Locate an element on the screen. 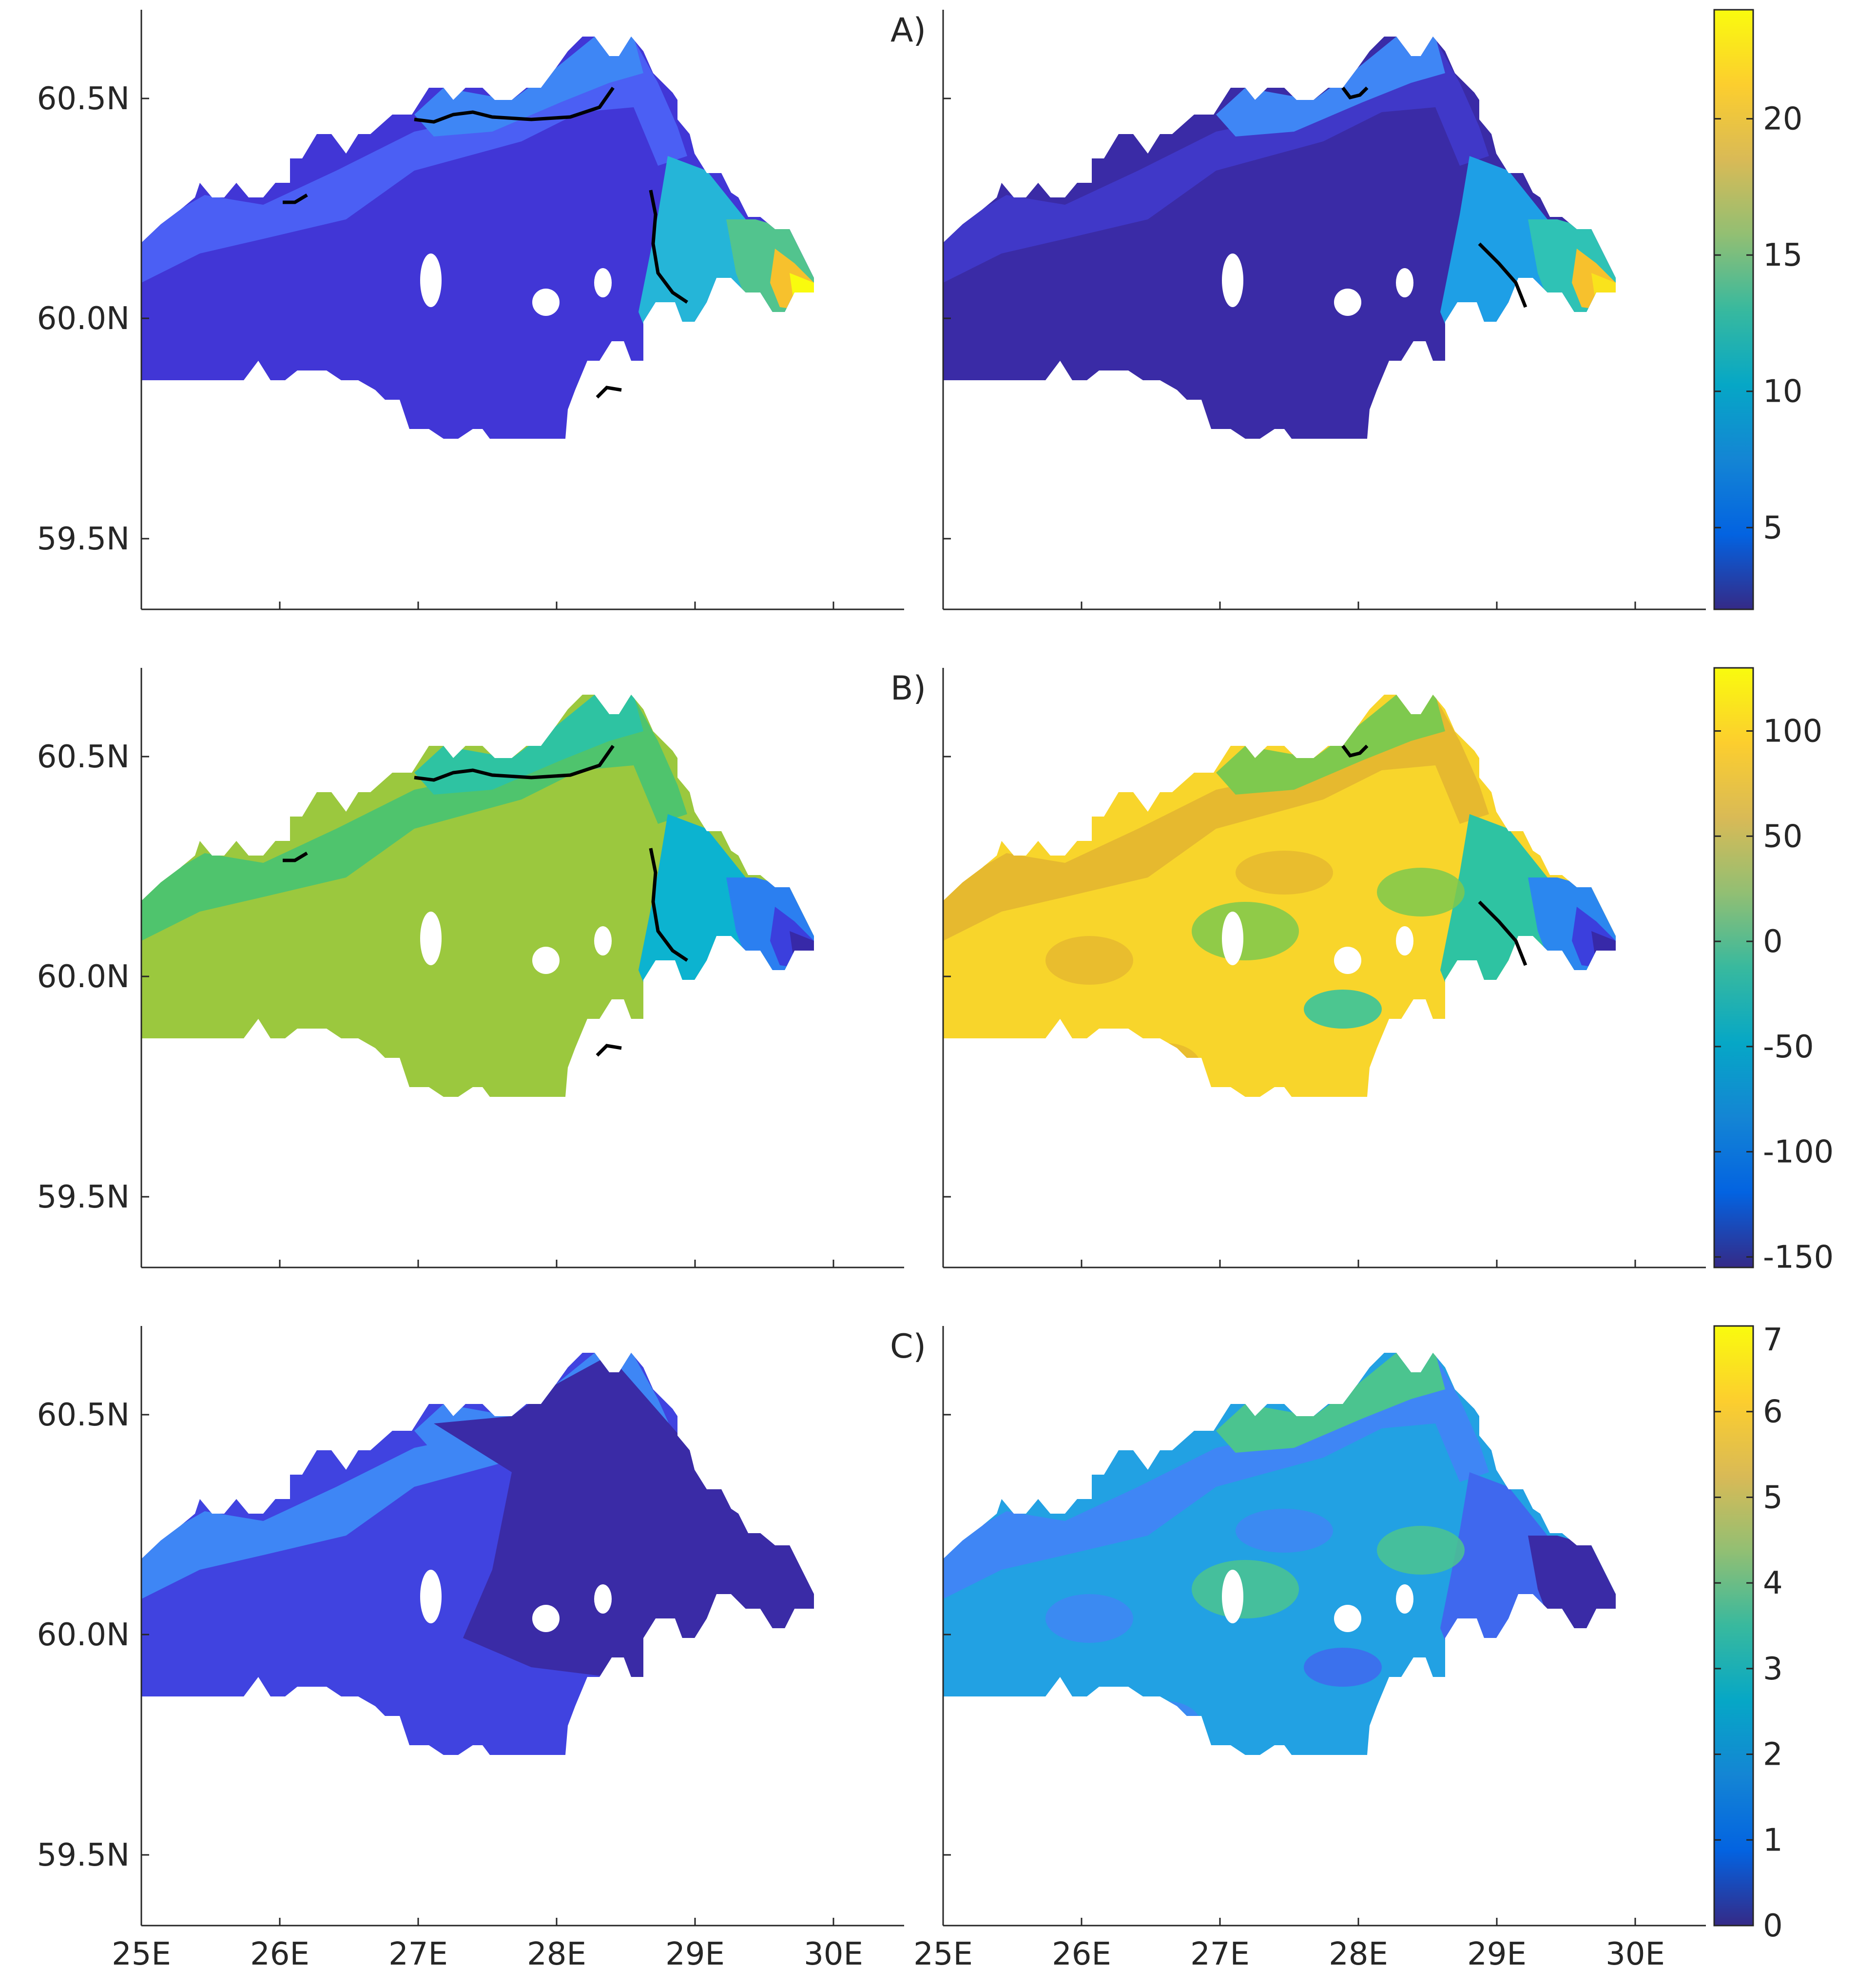 Image resolution: width=1876 pixels, height=1987 pixels. colorbar-tick-label: 7 is located at coordinates (1773, 1340).